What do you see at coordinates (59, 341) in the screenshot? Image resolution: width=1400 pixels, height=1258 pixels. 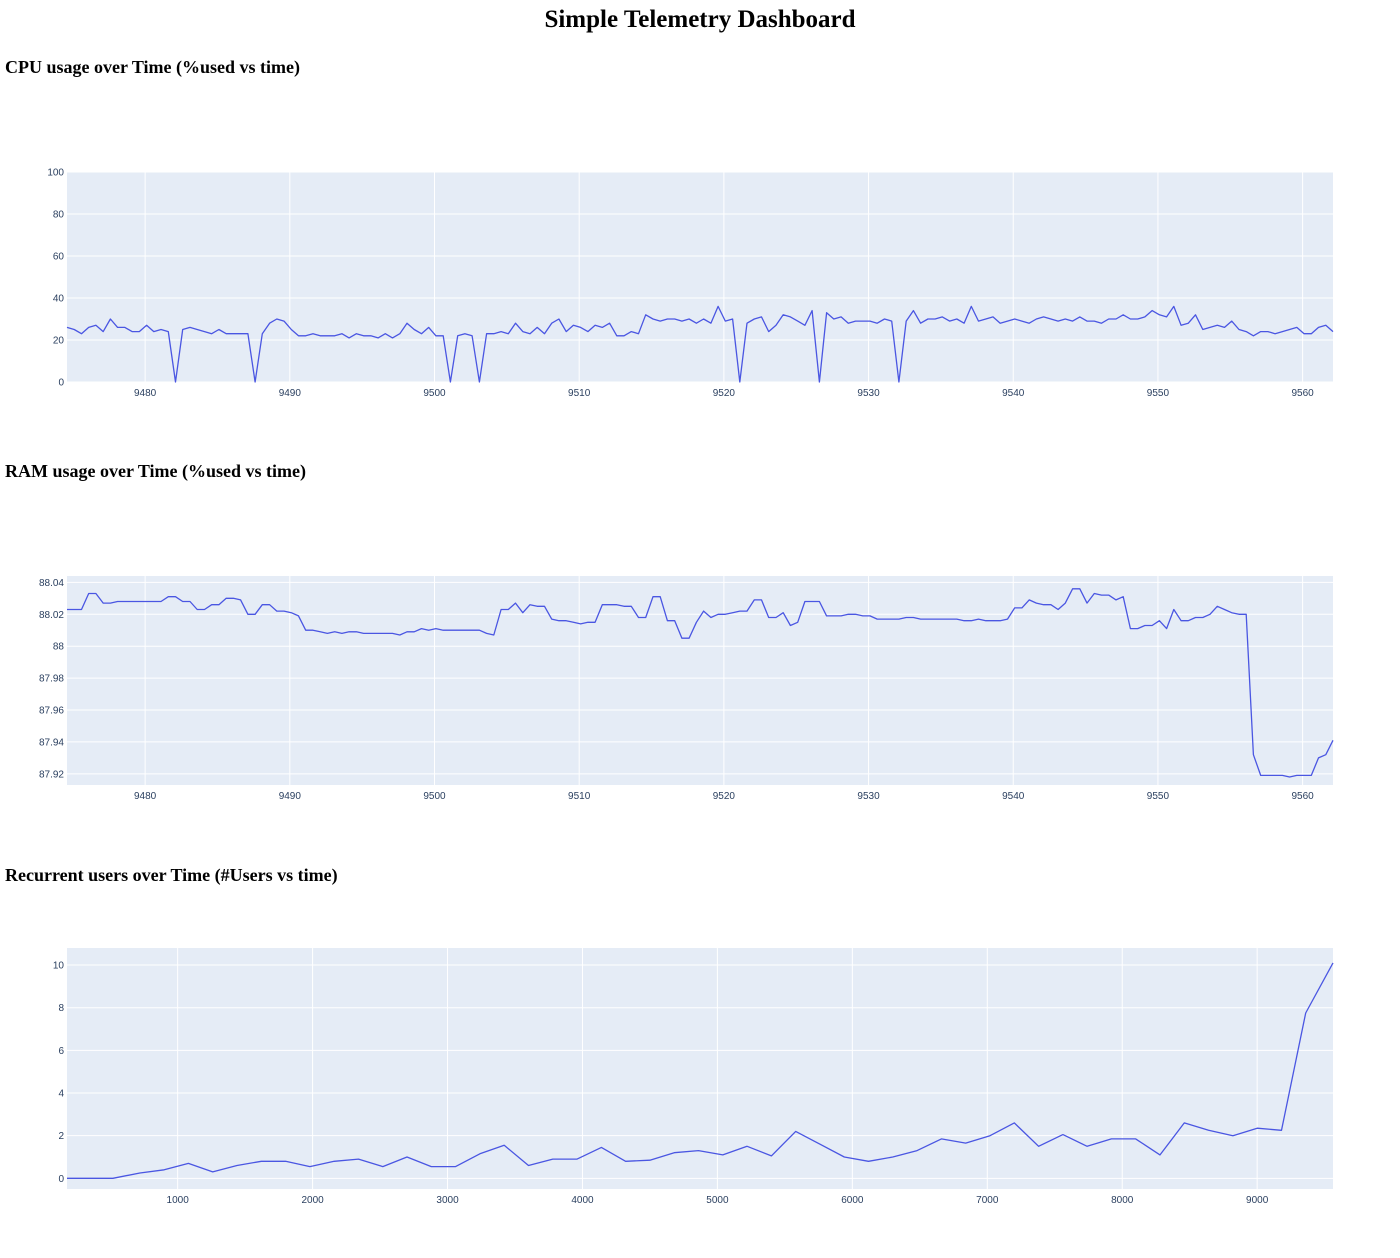 I see `y-tick-label: 20` at bounding box center [59, 341].